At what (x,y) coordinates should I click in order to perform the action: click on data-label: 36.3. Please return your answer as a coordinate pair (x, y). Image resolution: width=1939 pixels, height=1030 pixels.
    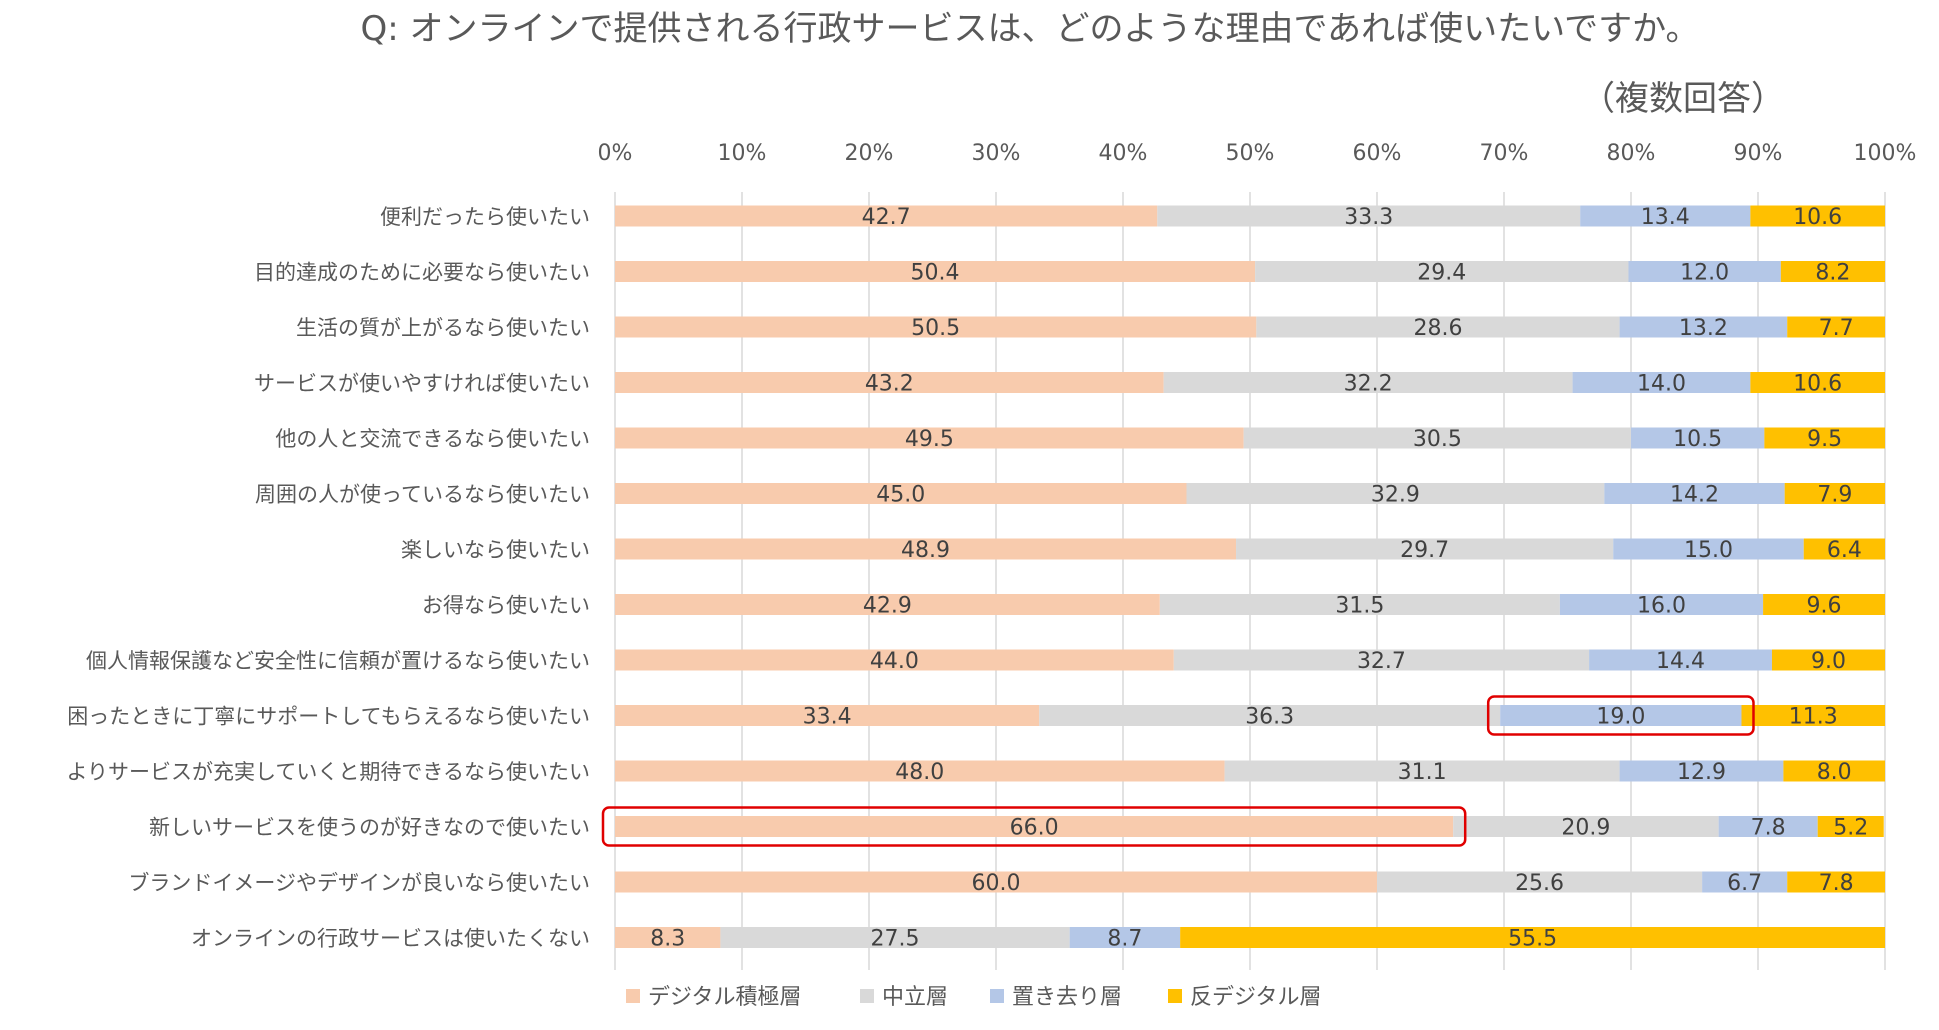
    Looking at the image, I should click on (1269, 717).